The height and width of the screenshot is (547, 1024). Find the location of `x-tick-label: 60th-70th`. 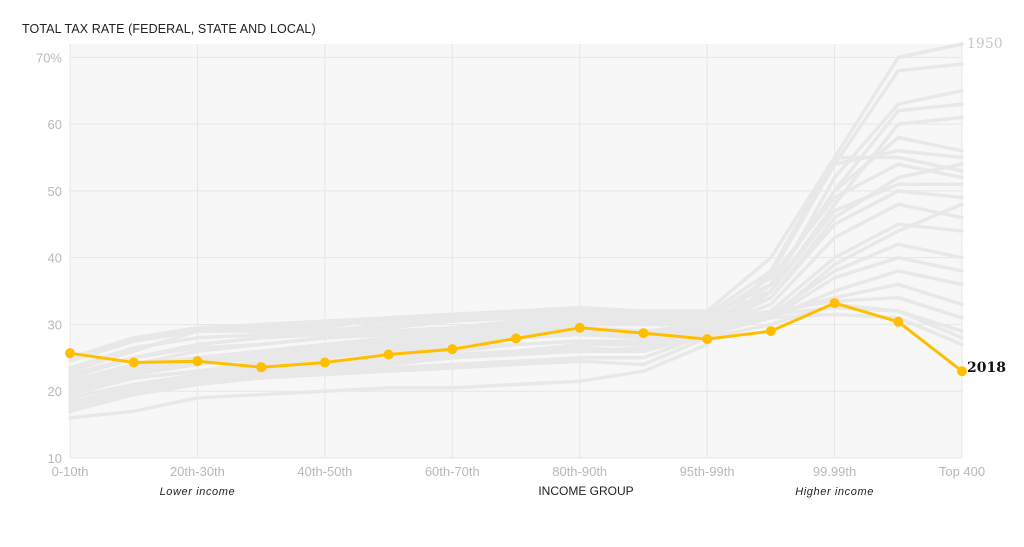

x-tick-label: 60th-70th is located at coordinates (452, 471).